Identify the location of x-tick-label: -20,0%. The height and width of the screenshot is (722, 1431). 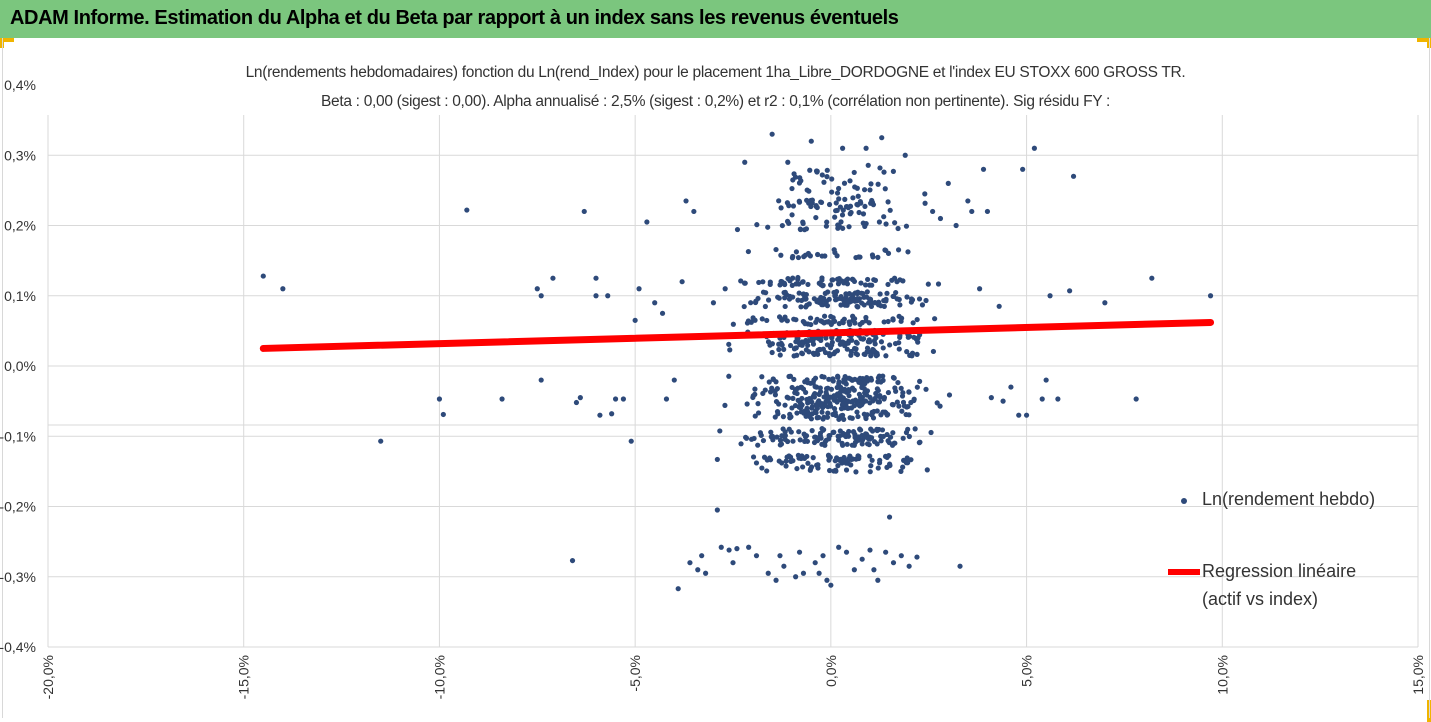
(48, 677).